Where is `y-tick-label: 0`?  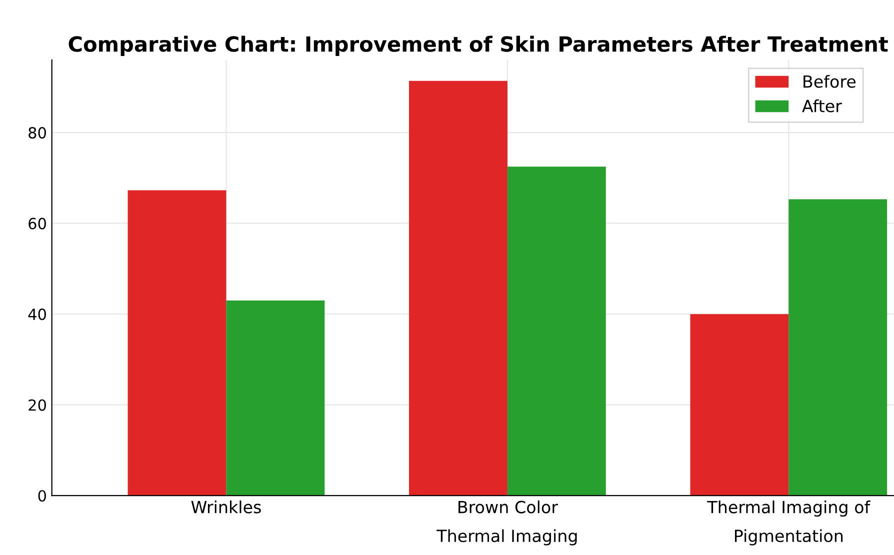
y-tick-label: 0 is located at coordinates (42, 496).